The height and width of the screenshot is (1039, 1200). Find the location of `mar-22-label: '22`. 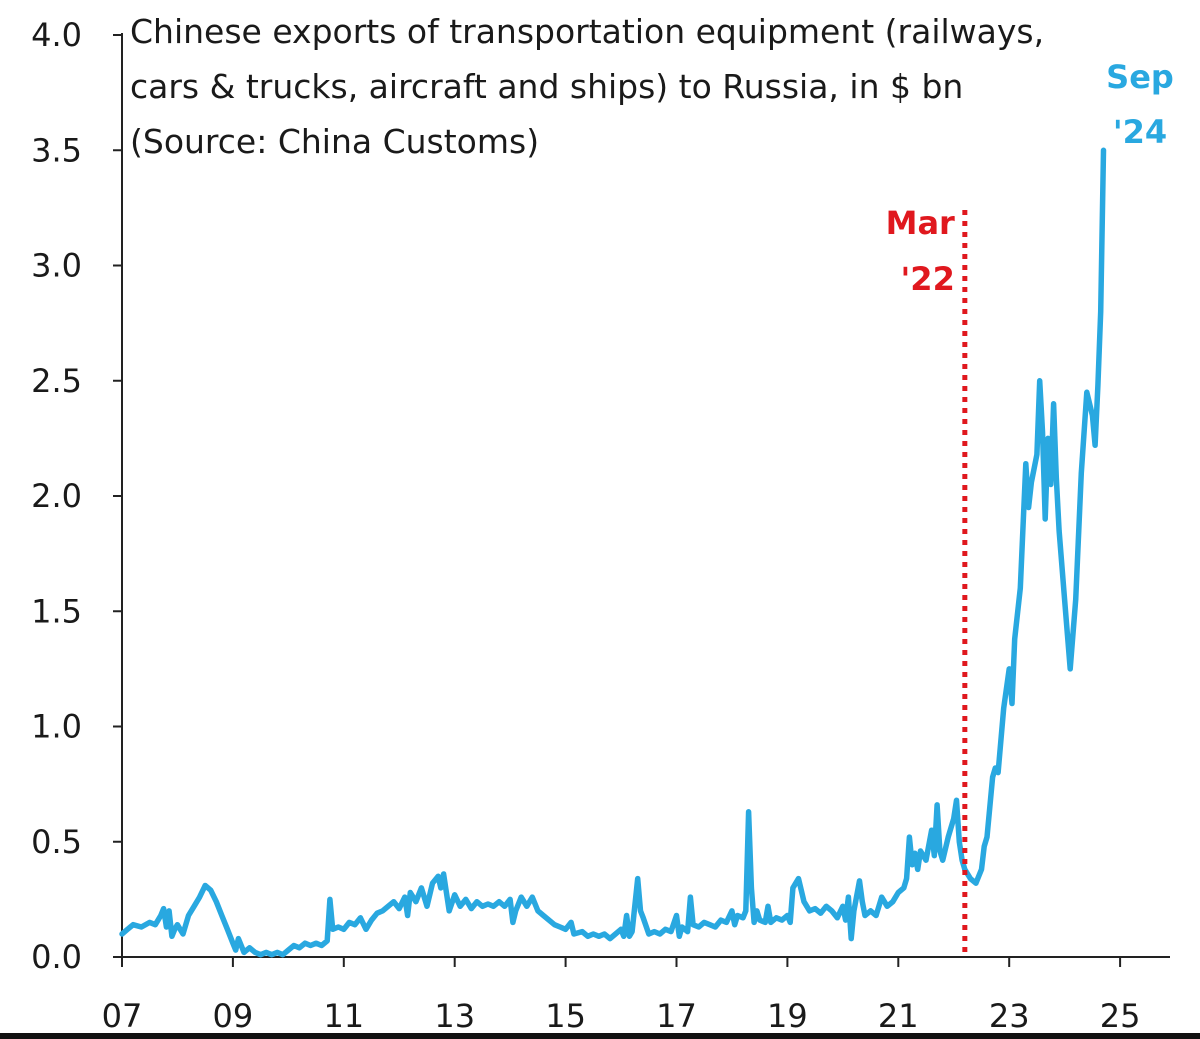

mar-22-label: '22 is located at coordinates (928, 279).